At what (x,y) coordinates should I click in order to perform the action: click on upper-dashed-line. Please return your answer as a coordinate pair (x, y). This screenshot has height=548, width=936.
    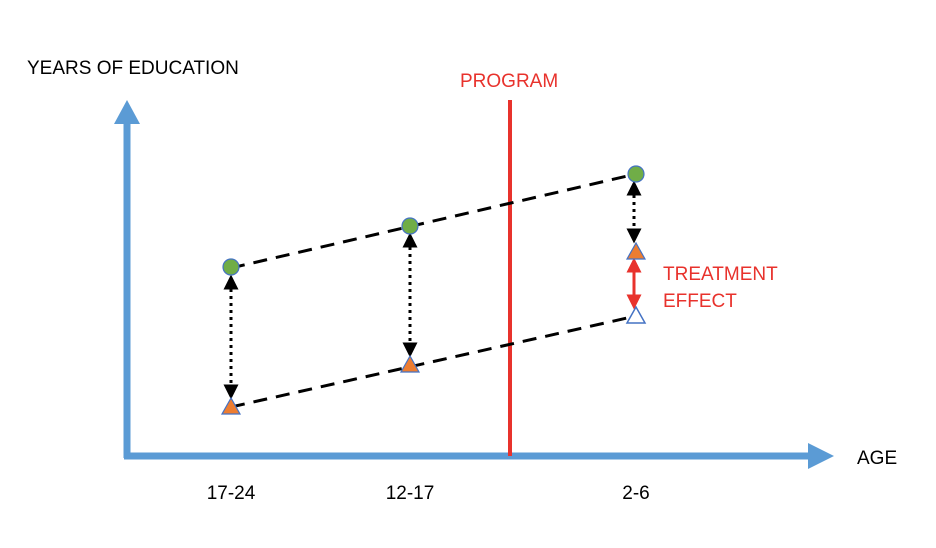
    Looking at the image, I should click on (433, 221).